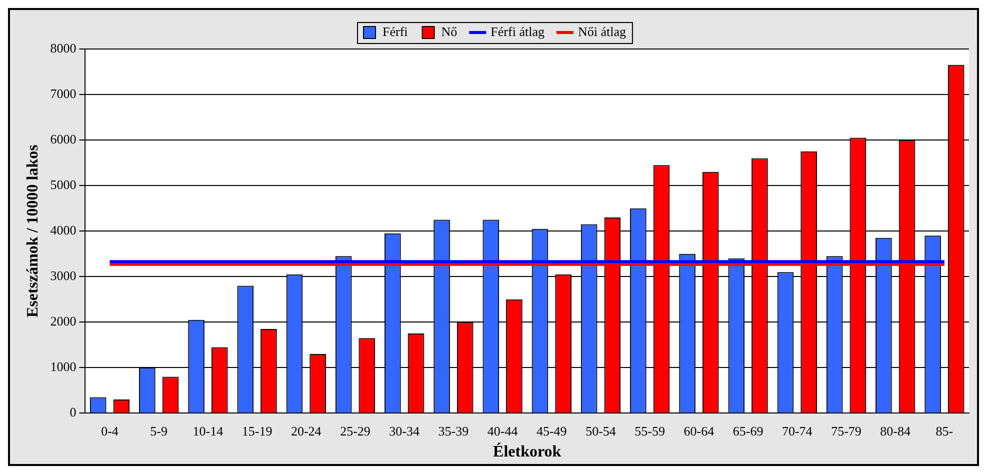  What do you see at coordinates (257, 430) in the screenshot?
I see `x-tick-label: 15-19` at bounding box center [257, 430].